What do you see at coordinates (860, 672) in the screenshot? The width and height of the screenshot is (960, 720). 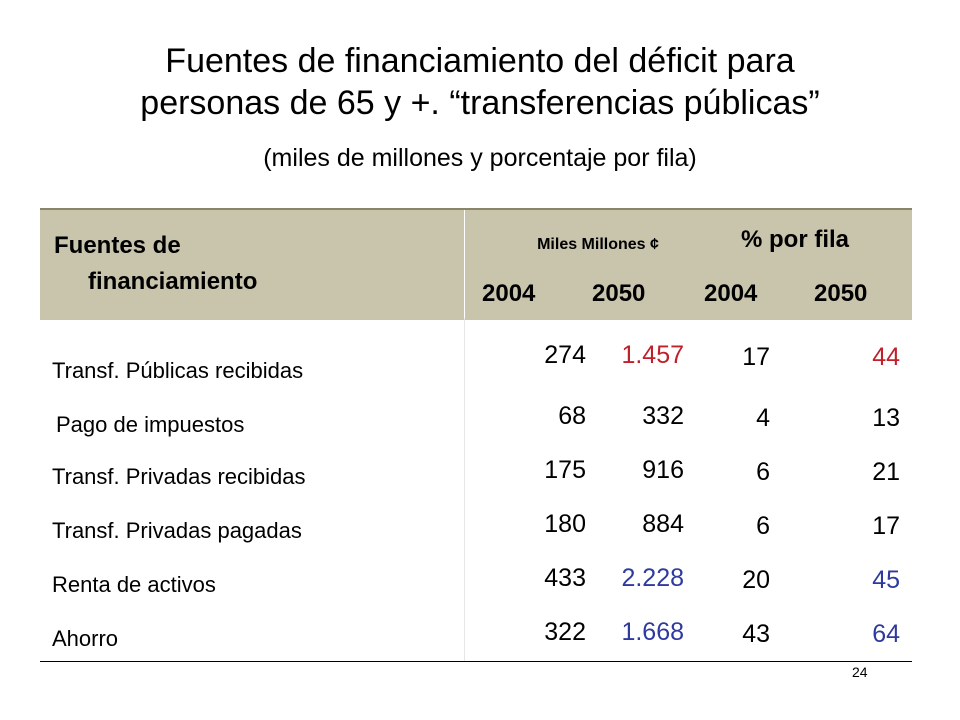 I see `page-number: 24` at bounding box center [860, 672].